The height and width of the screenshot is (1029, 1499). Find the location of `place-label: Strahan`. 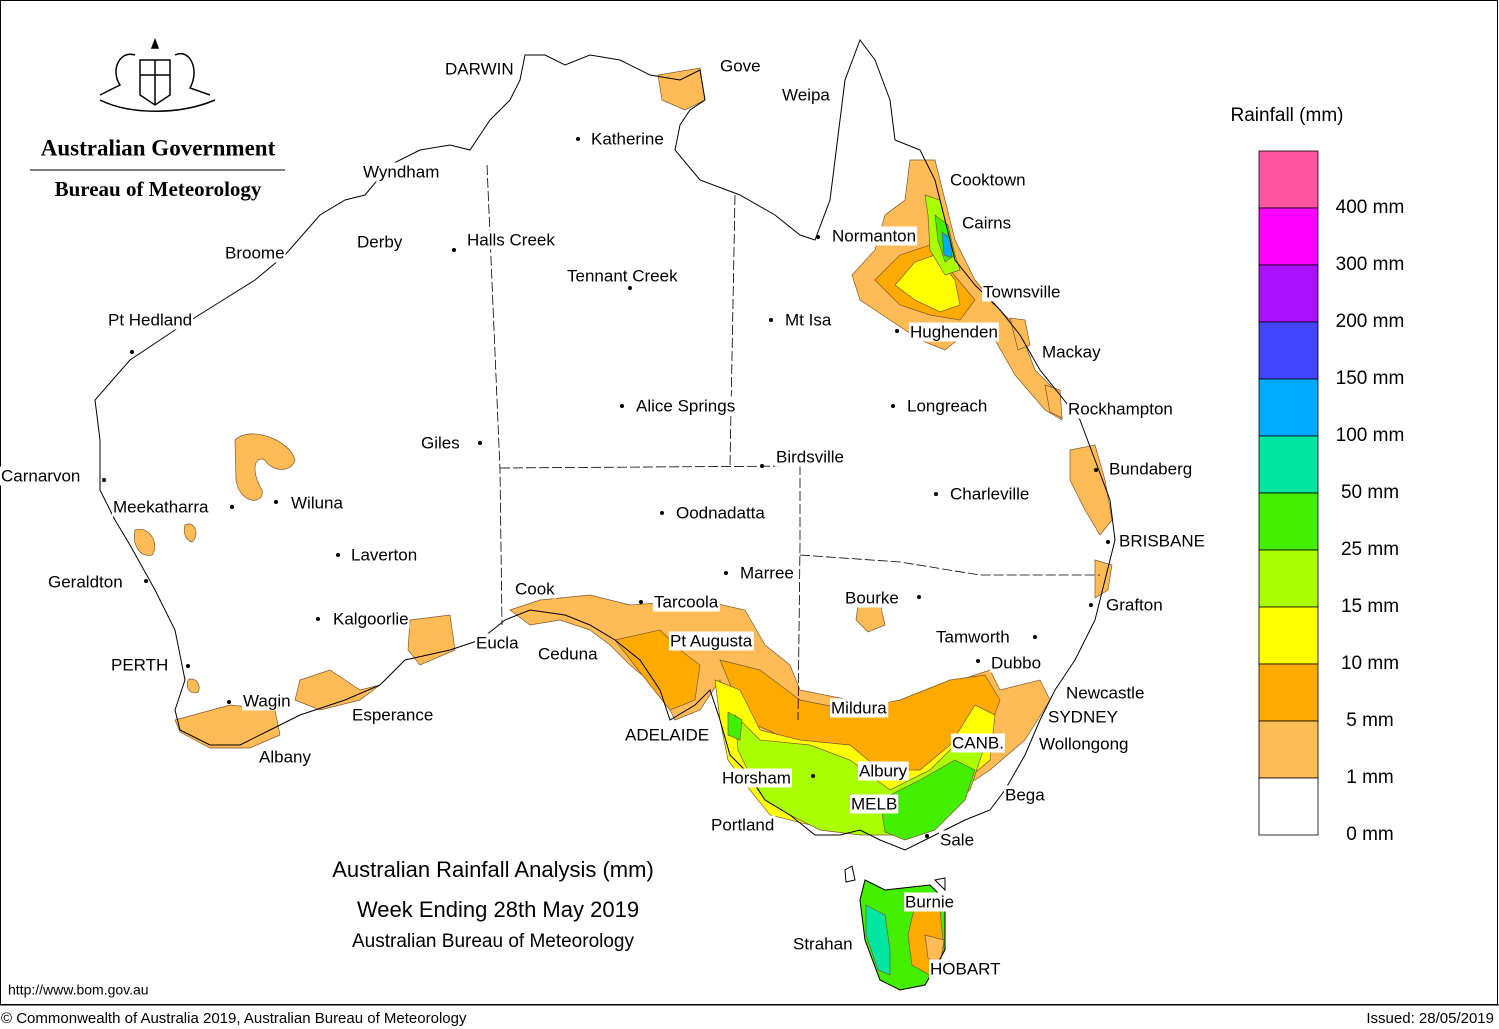

place-label: Strahan is located at coordinates (823, 943).